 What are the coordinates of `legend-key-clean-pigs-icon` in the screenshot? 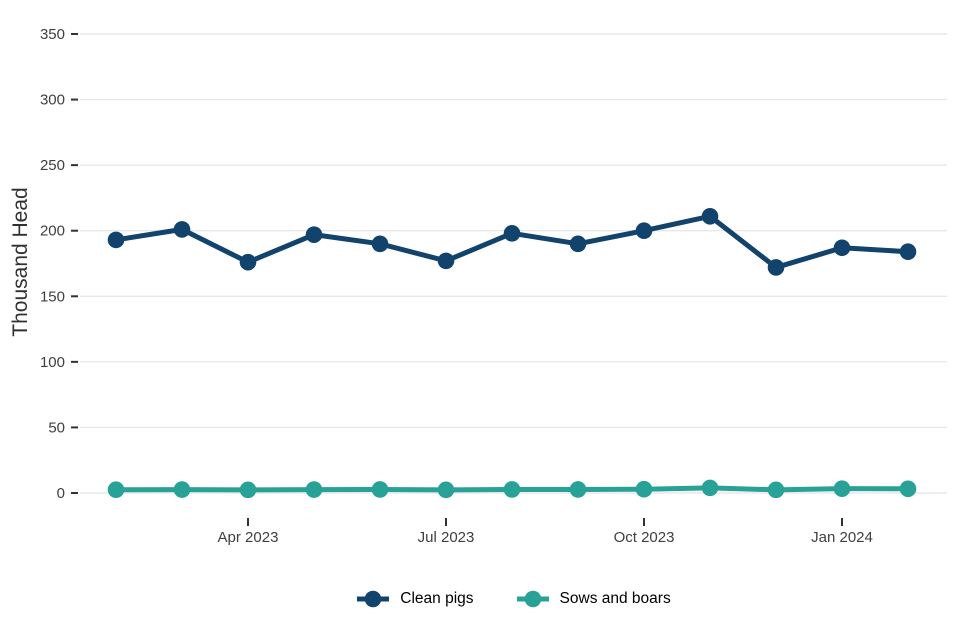 It's located at (373, 599).